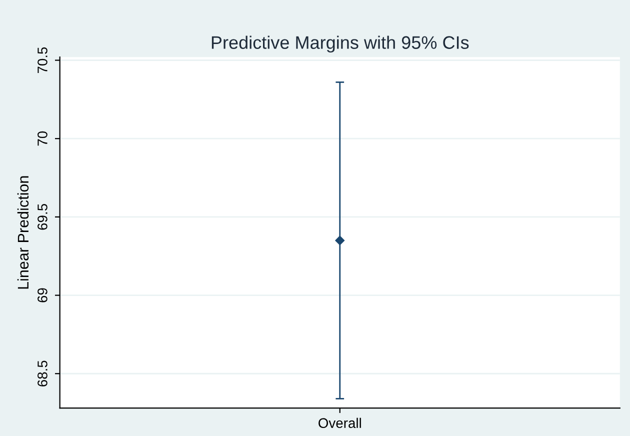  What do you see at coordinates (43, 217) in the screenshot?
I see `y-tick-label: 69.5` at bounding box center [43, 217].